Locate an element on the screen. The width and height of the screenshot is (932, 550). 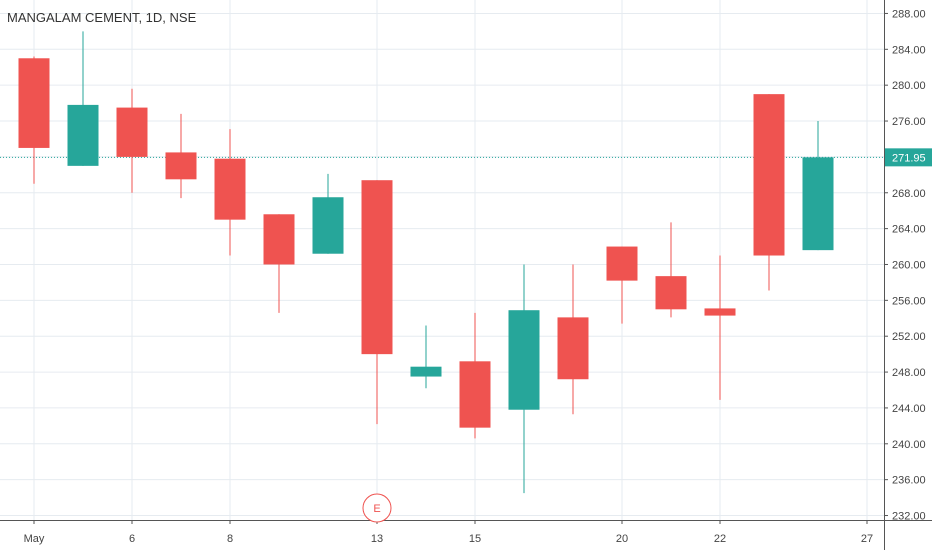
y-tick-label: 240.00 is located at coordinates (909, 445).